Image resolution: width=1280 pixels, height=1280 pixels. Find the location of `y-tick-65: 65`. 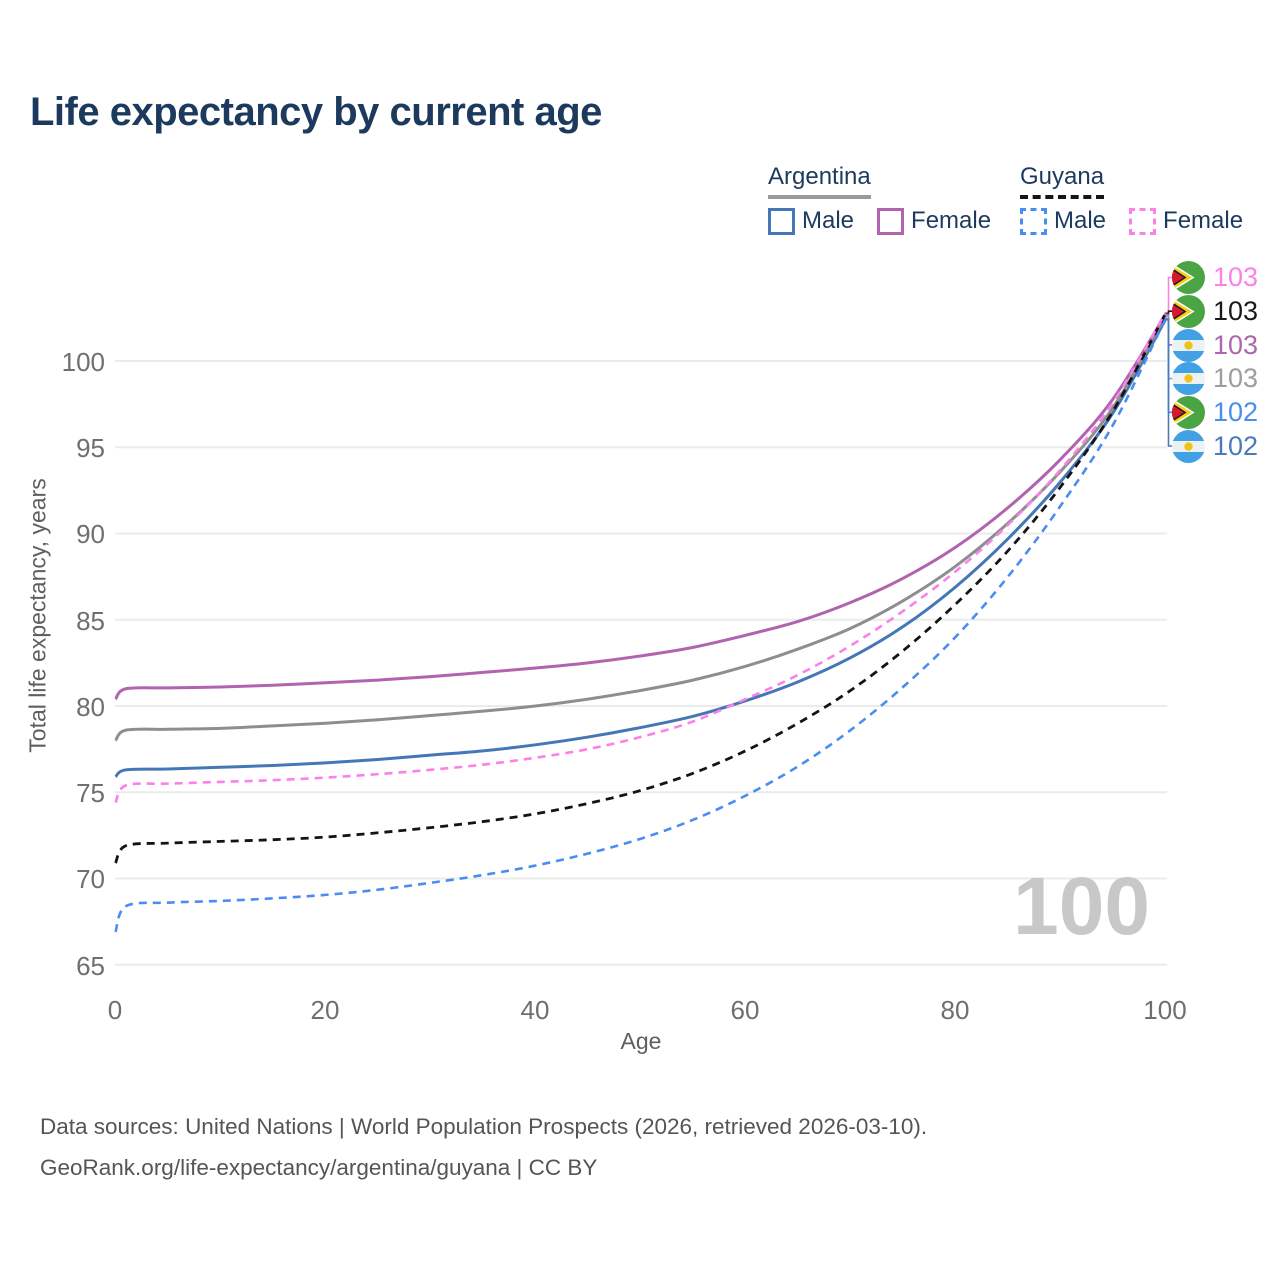

y-tick-65: 65 is located at coordinates (90, 966).